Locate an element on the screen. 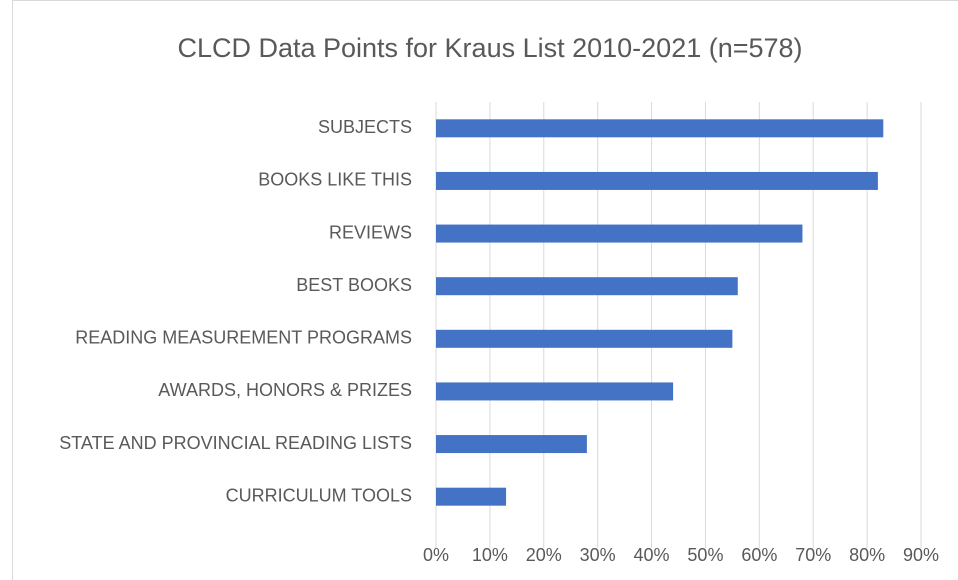 Image resolution: width=958 pixels, height=580 pixels. y-tick-label: AWARDS, HONORS & PRIZES is located at coordinates (285, 390).